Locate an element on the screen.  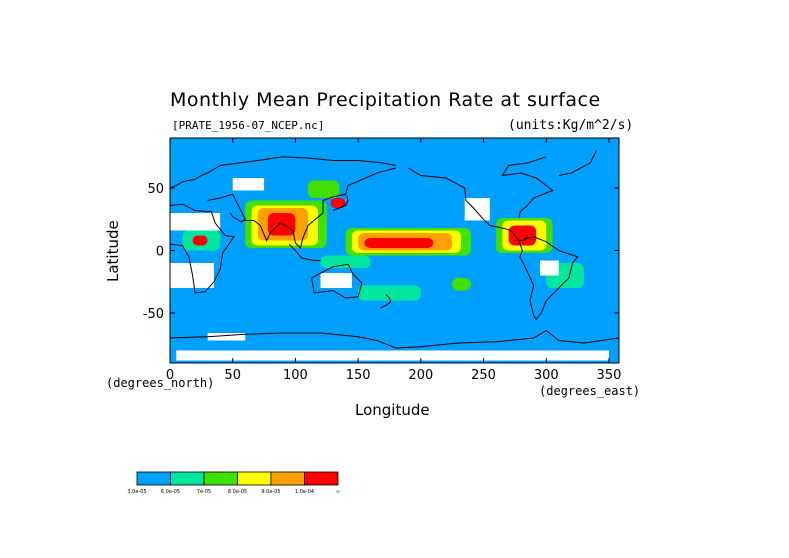
colorbar-label-4: 9.0e-05 is located at coordinates (270, 492).